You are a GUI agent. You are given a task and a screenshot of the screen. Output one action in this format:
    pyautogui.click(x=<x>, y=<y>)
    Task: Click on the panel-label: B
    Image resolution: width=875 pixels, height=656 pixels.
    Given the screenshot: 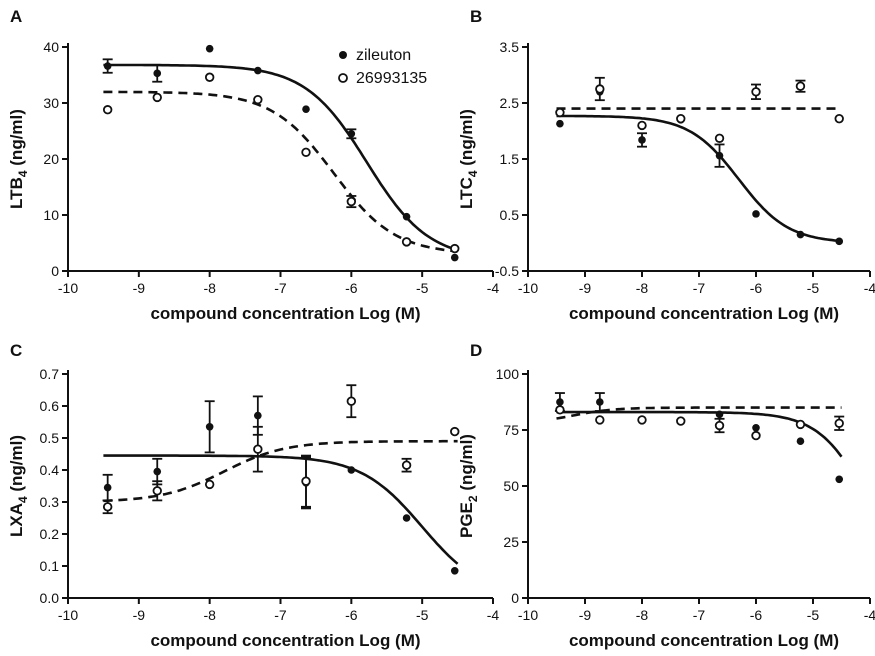 What is the action you would take?
    pyautogui.click(x=476, y=16)
    